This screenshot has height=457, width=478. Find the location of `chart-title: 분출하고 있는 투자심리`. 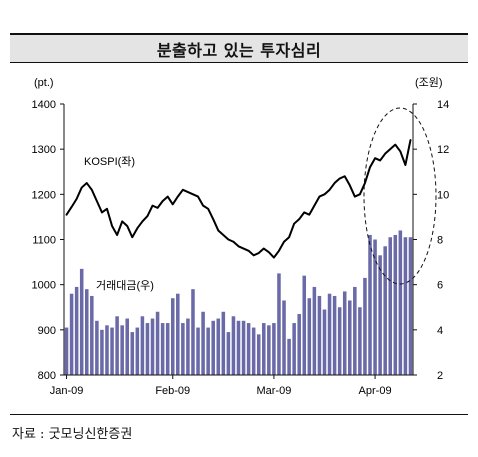

chart-title: 분출하고 있는 투자심리 is located at coordinates (239, 50).